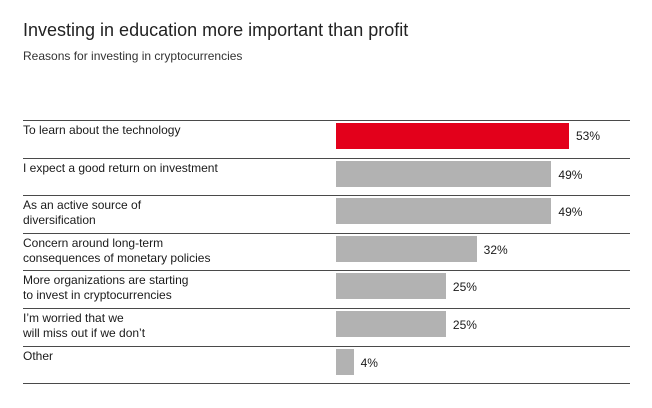 The width and height of the screenshot is (652, 408). What do you see at coordinates (38, 355) in the screenshot?
I see `category-label-line: Other` at bounding box center [38, 355].